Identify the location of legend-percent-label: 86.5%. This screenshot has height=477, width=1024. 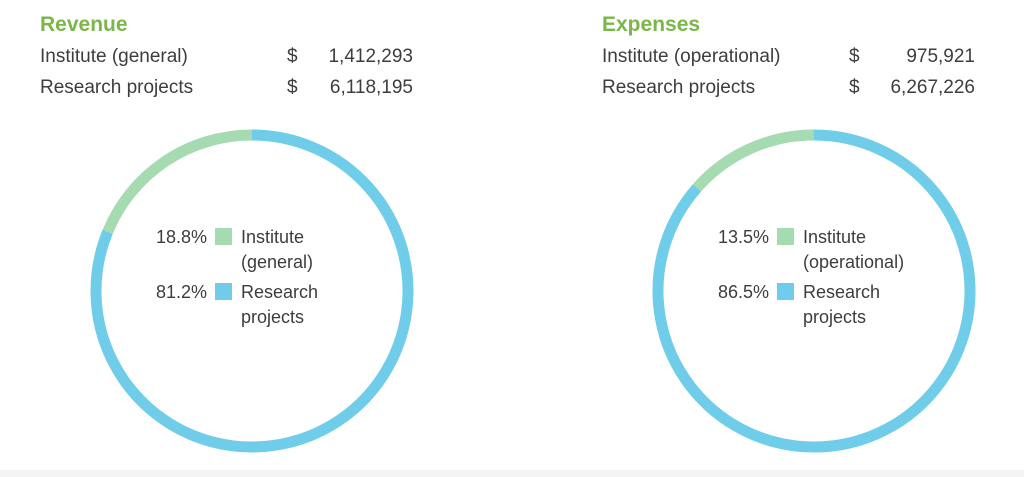
(743, 292).